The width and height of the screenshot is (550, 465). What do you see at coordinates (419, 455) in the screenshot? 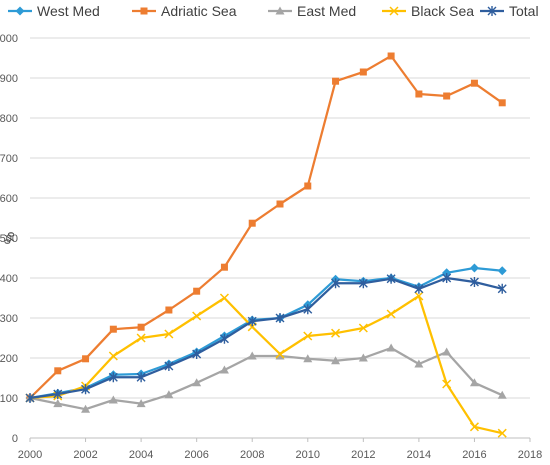
I see `x-tick-label: 2014` at bounding box center [419, 455].